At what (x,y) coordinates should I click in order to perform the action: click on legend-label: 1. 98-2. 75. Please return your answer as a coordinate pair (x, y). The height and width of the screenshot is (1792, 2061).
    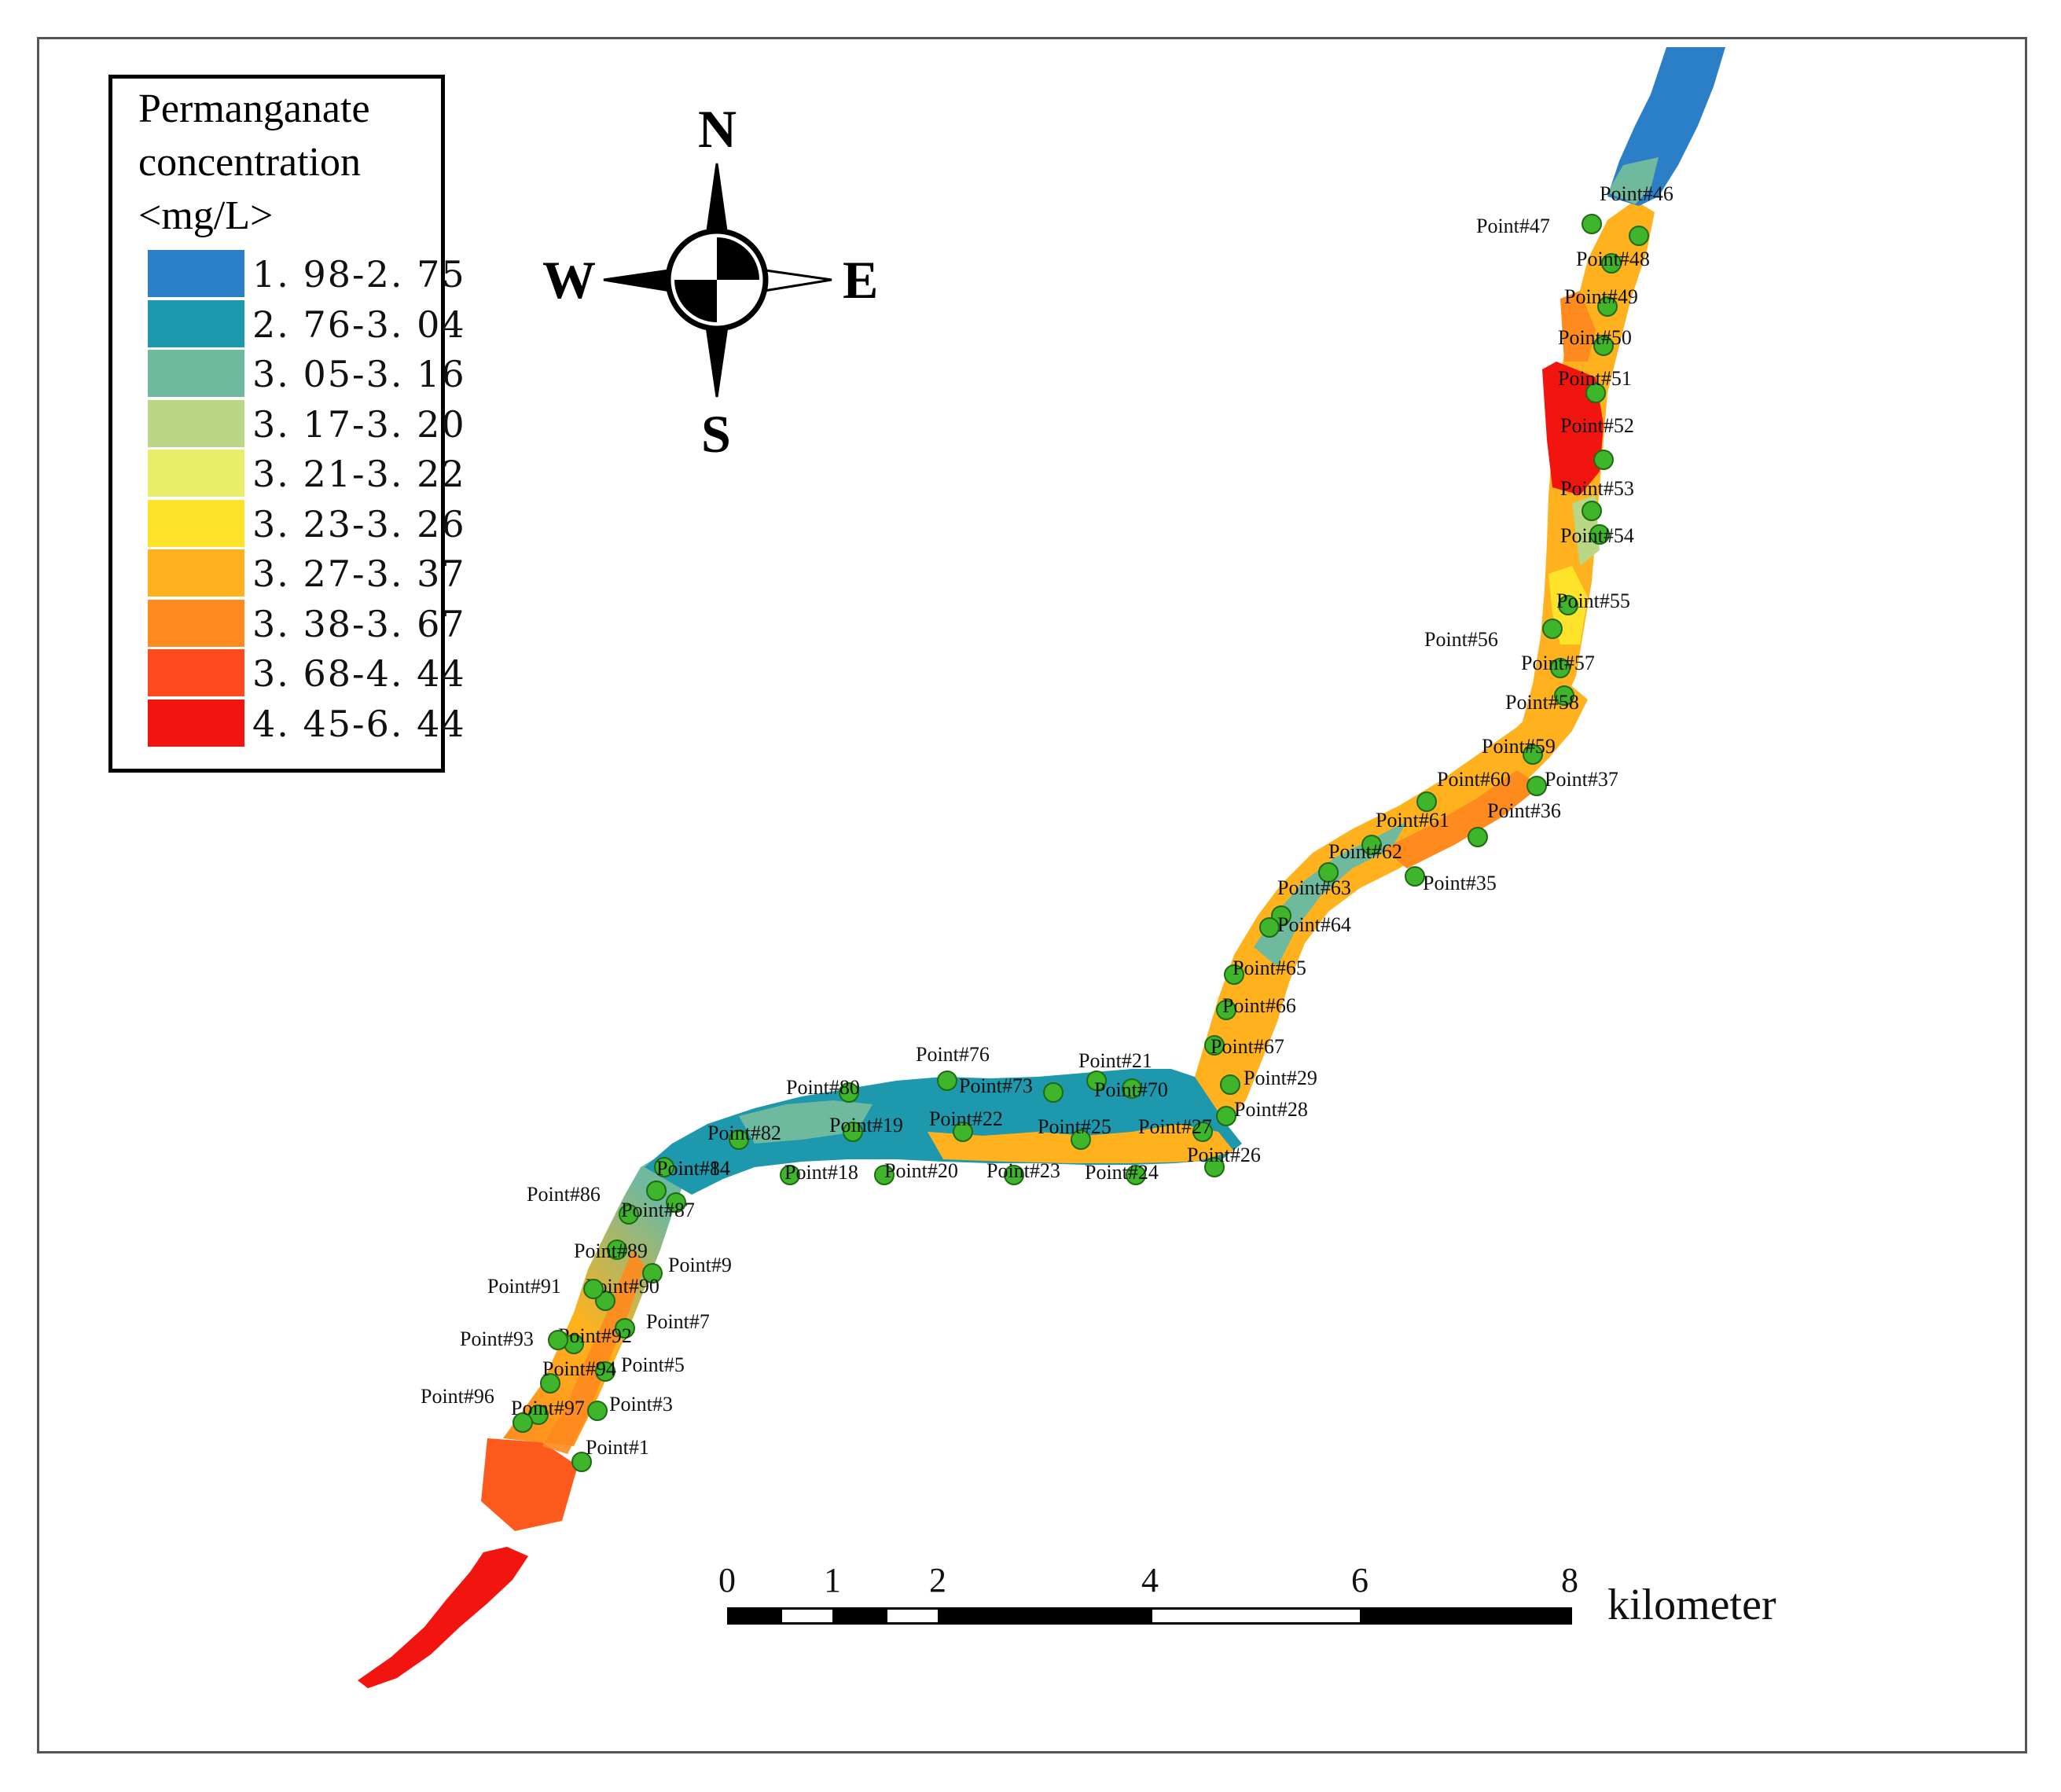
    Looking at the image, I should click on (359, 274).